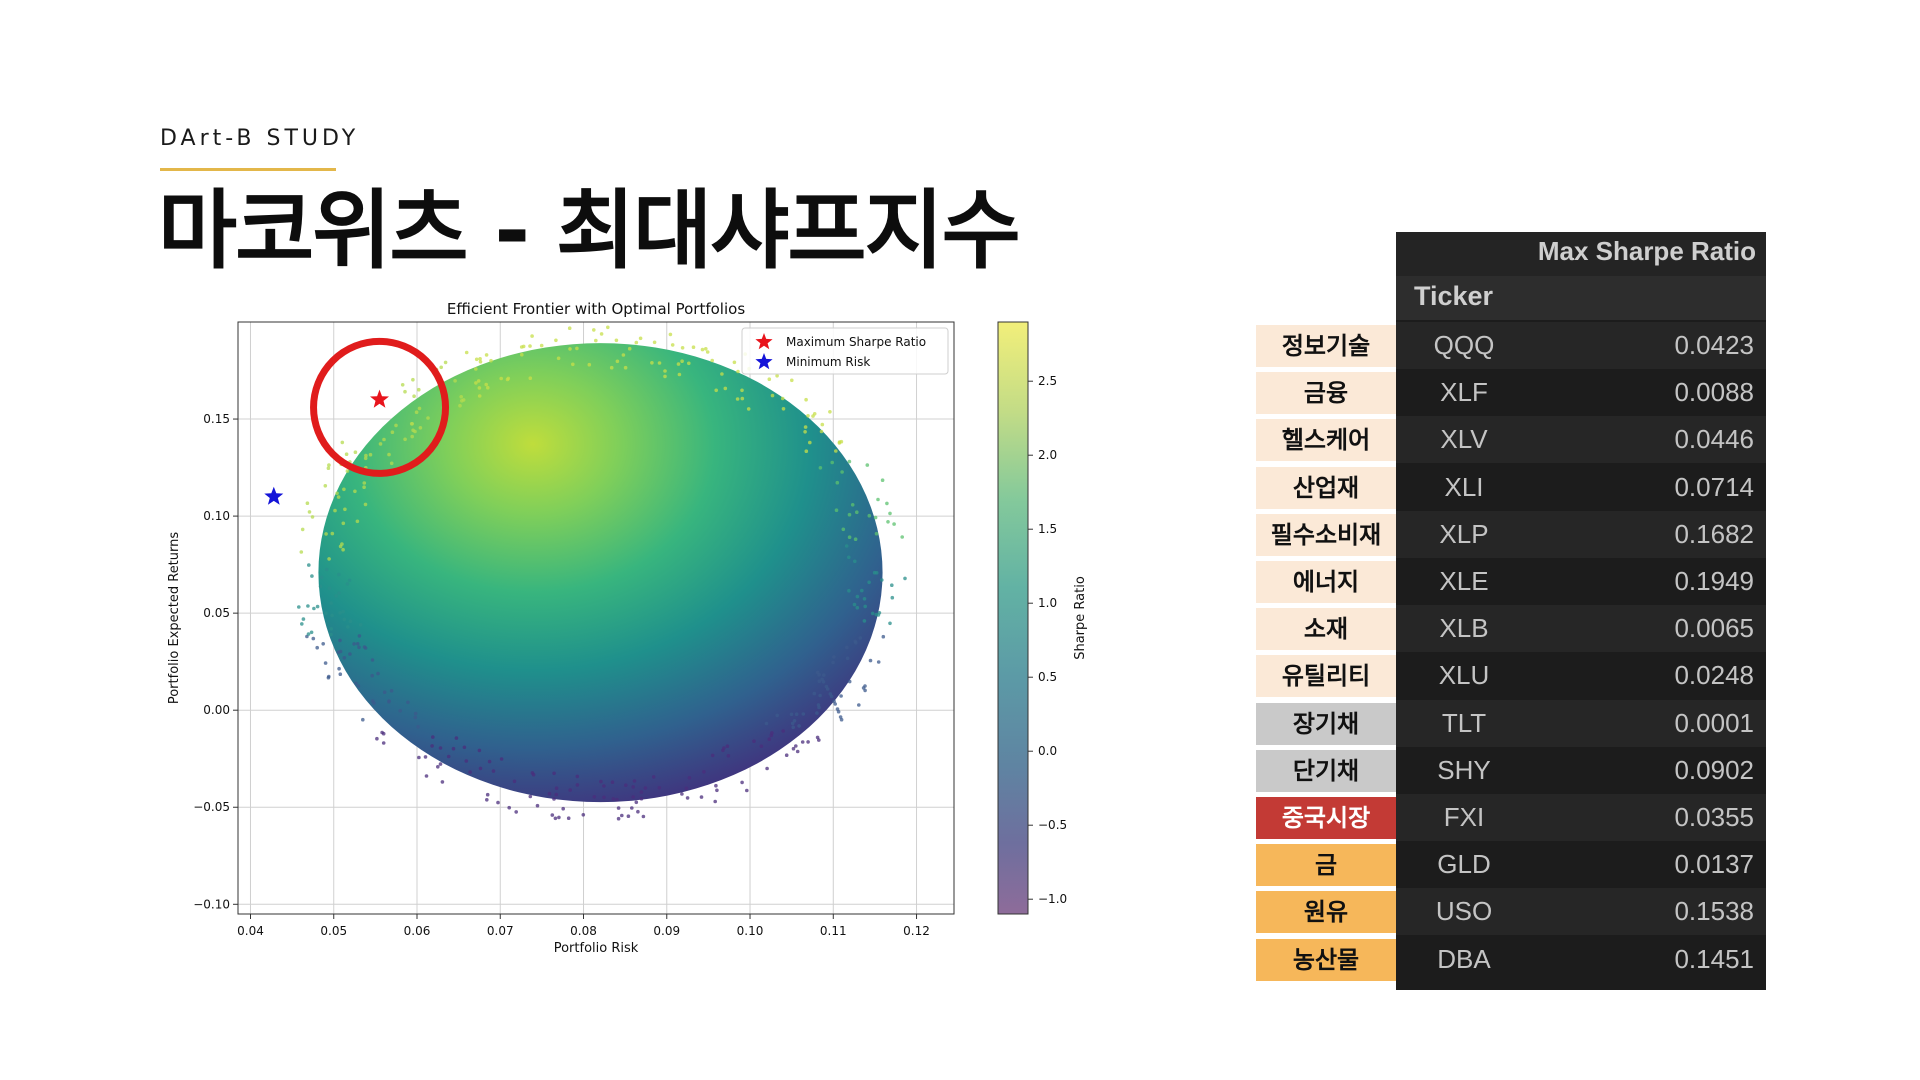 The image size is (1920, 1080). What do you see at coordinates (1326, 346) in the screenshot?
I see `sector-label: 정보기술` at bounding box center [1326, 346].